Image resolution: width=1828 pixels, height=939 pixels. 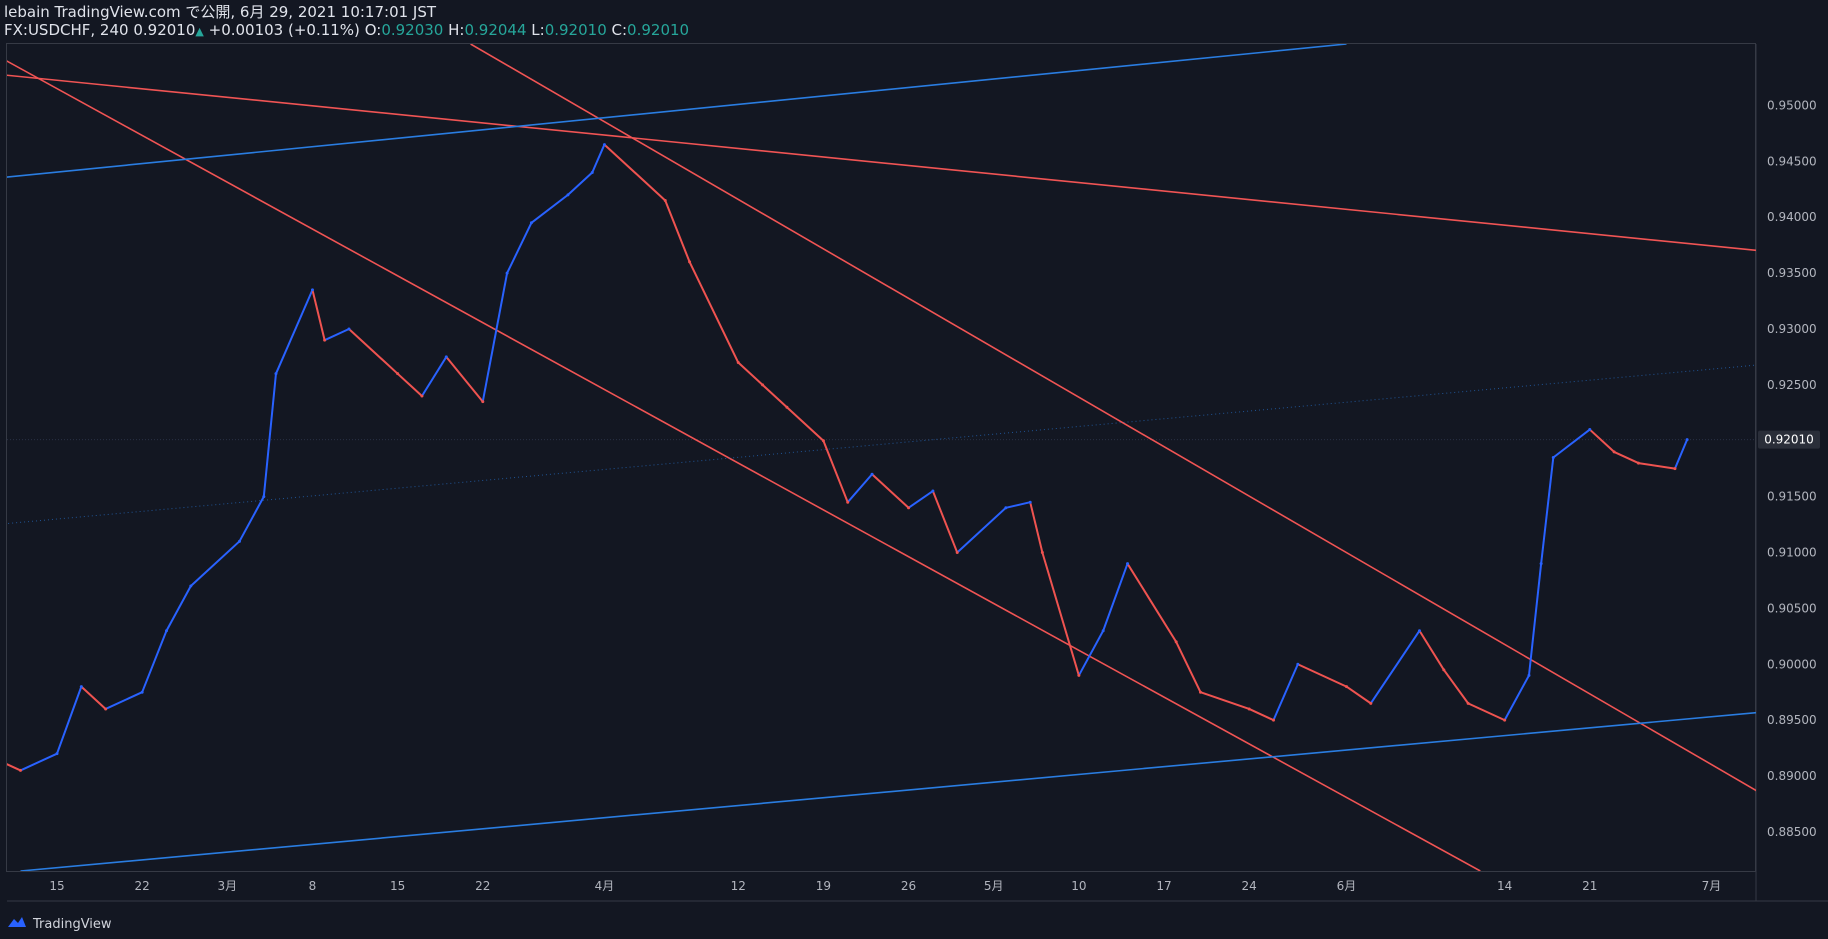 What do you see at coordinates (1712, 886) in the screenshot?
I see `x-tick-label: 7月` at bounding box center [1712, 886].